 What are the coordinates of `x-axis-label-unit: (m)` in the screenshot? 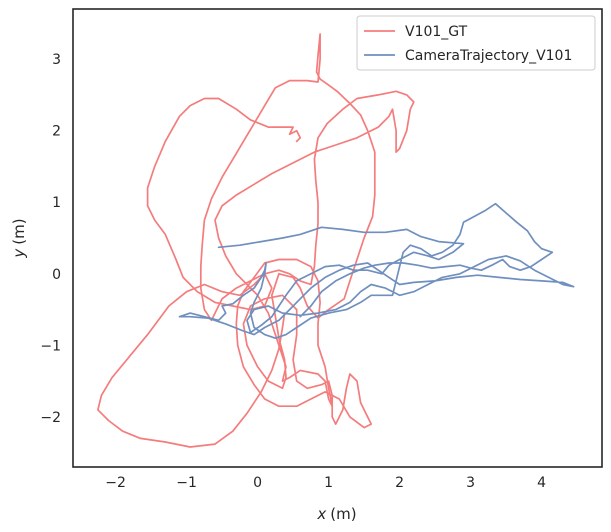 It's located at (343, 514).